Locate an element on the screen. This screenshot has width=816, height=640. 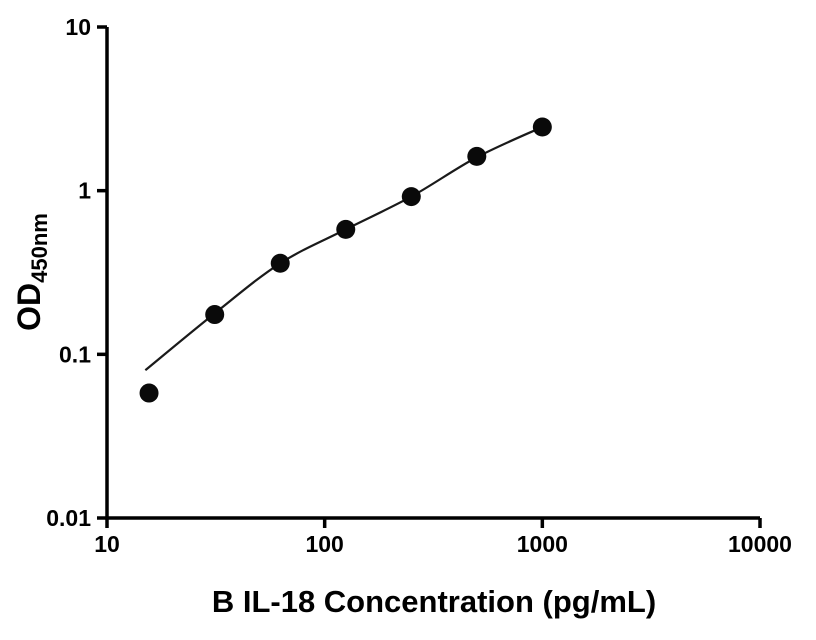
y-tick-label: 1 is located at coordinates (84, 191).